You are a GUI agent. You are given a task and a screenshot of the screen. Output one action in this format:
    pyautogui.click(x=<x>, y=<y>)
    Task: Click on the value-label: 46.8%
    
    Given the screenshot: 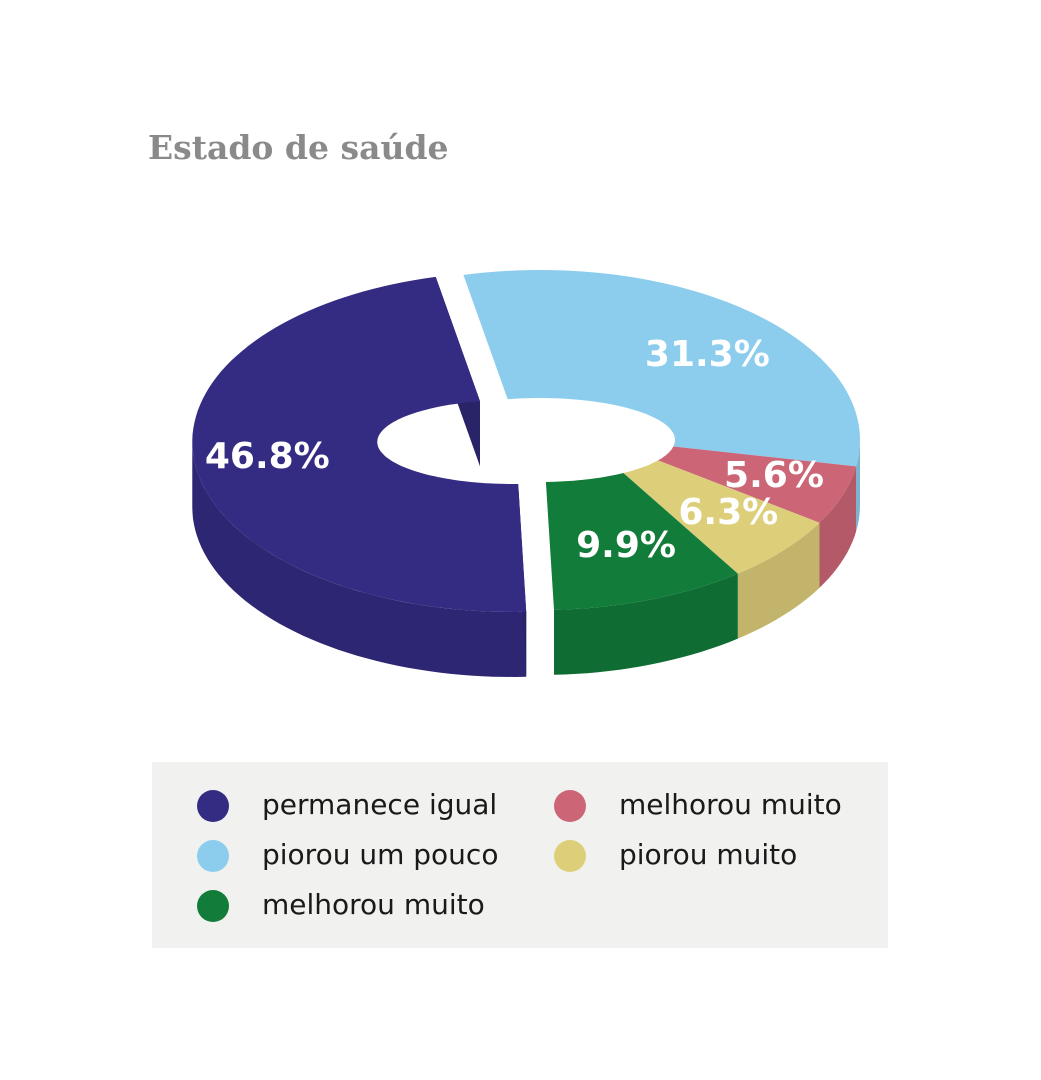 What is the action you would take?
    pyautogui.click(x=267, y=456)
    